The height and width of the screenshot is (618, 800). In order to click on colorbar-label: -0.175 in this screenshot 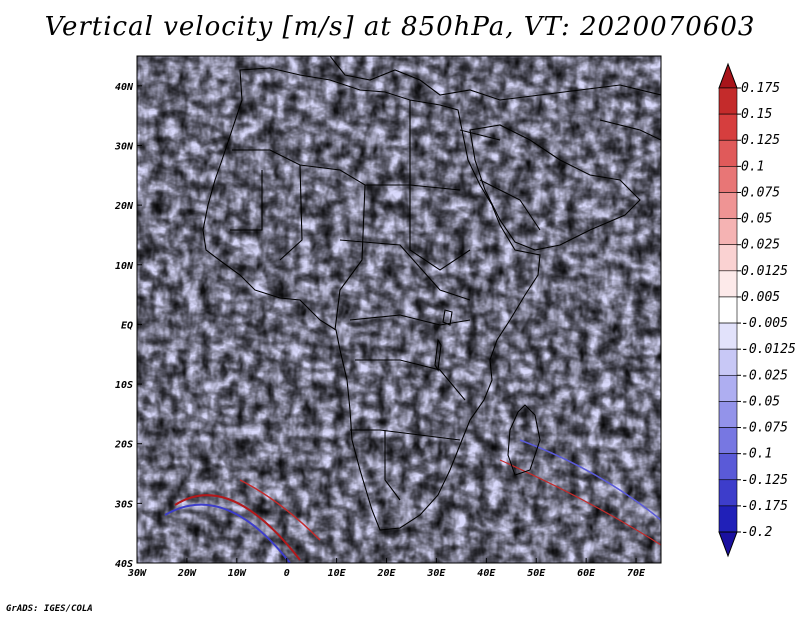, I will do `click(764, 506)`.